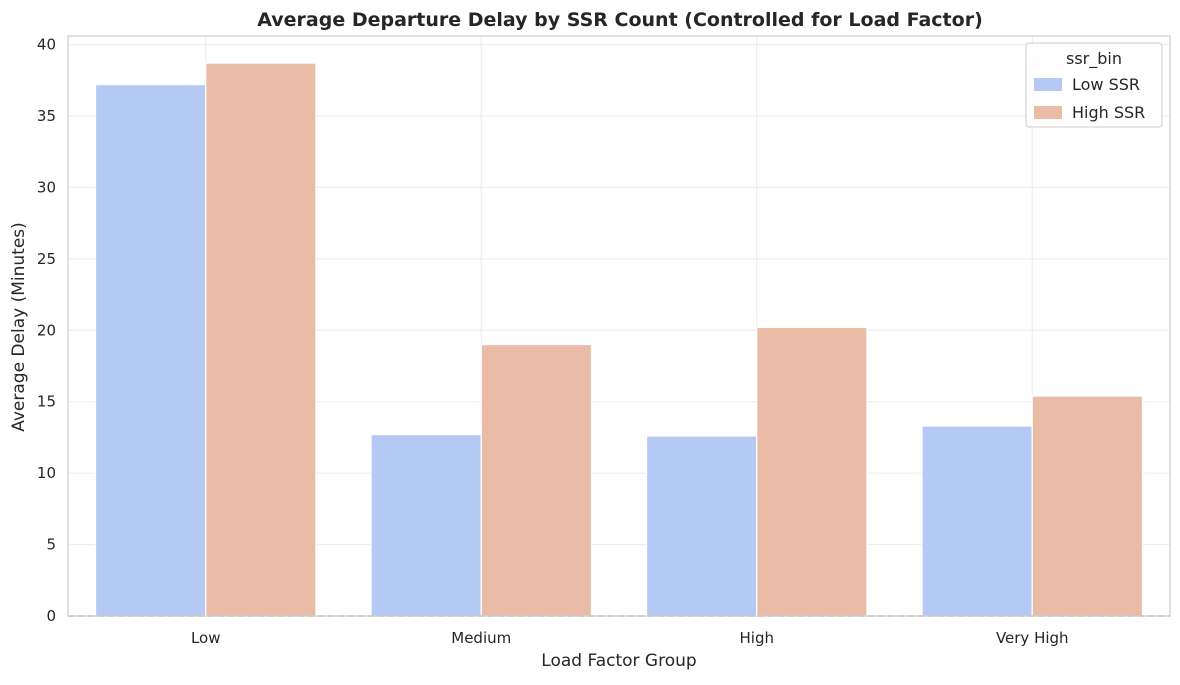 The height and width of the screenshot is (685, 1180). Describe the element at coordinates (46, 45) in the screenshot. I see `y-tick-label: 40` at that location.